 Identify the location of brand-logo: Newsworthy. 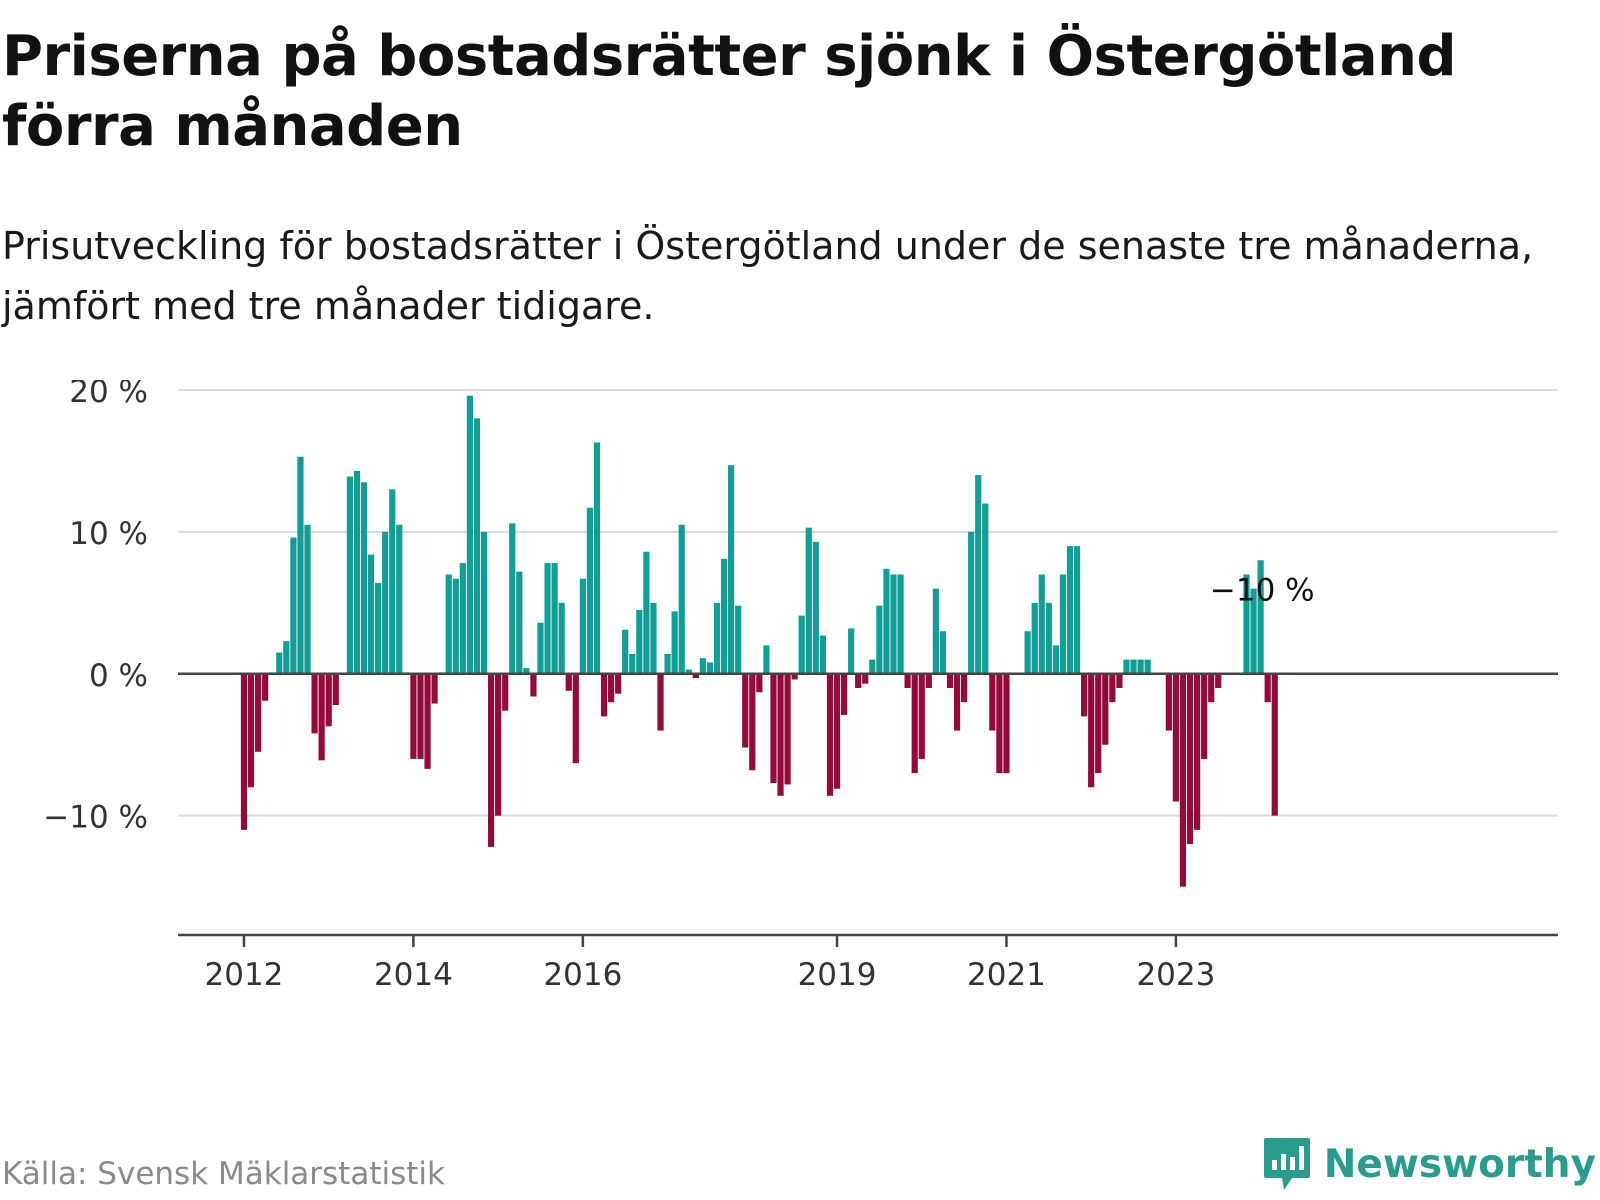
(1429, 1164).